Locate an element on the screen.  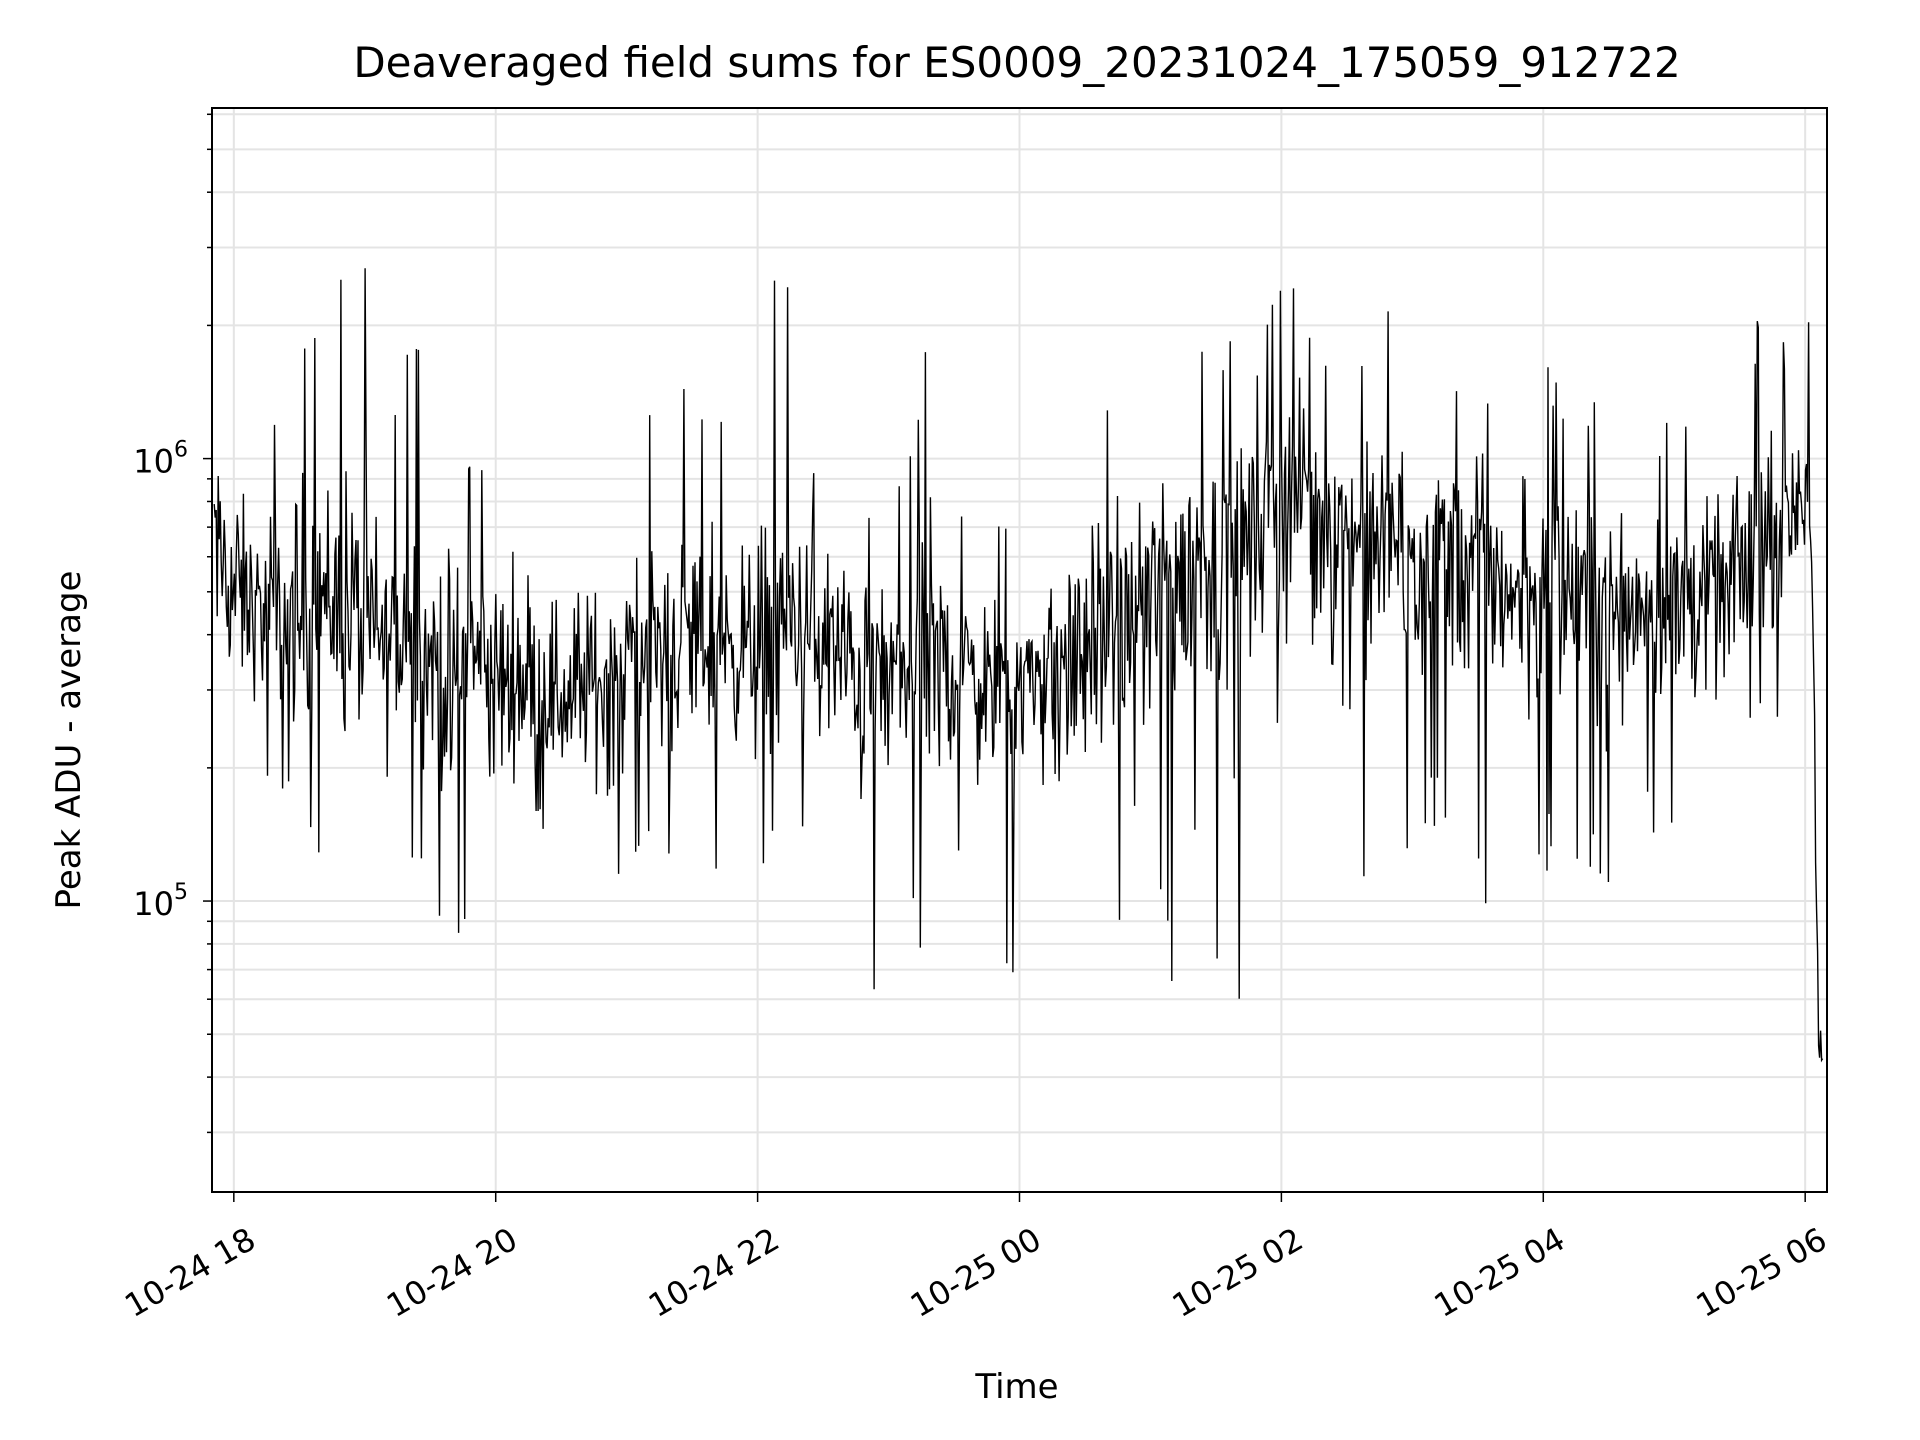
x-tick-label: 10-25 02 is located at coordinates (1238, 1272).